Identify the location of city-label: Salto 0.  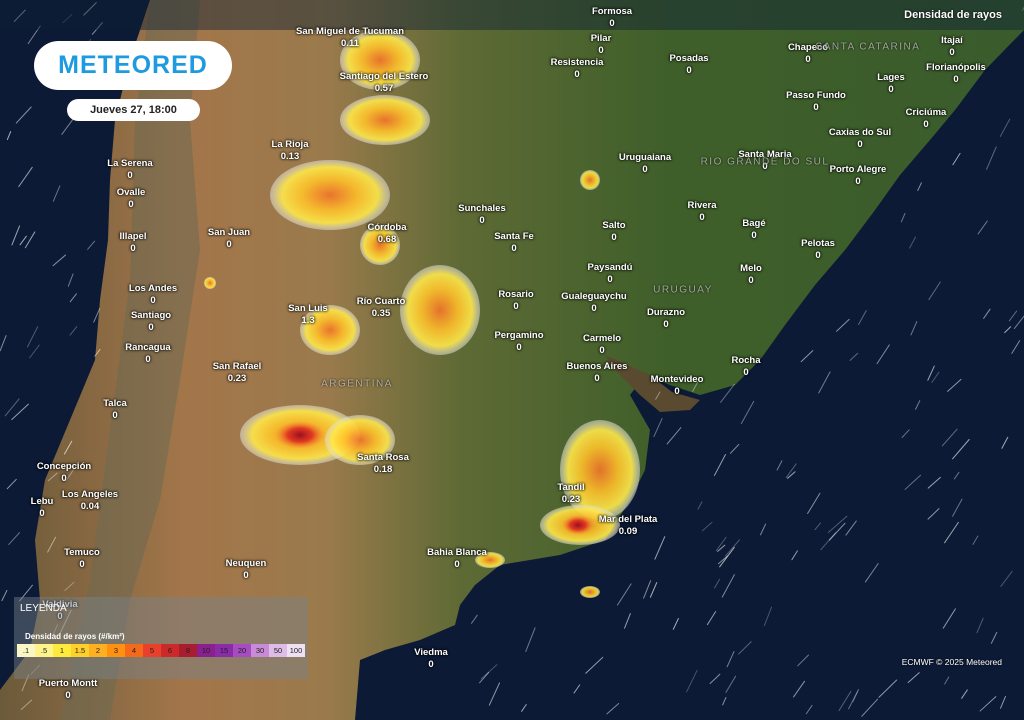
(613, 232).